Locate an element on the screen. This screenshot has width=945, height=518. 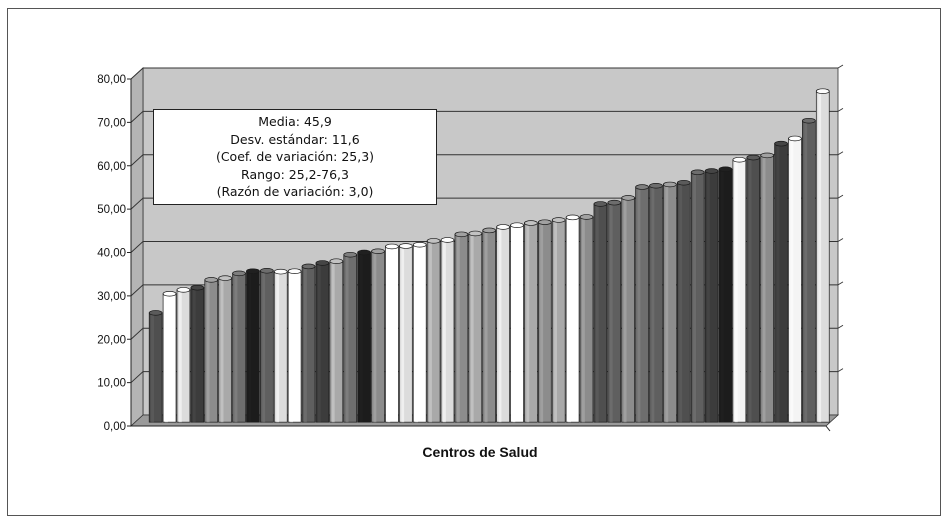
y-tick-label: 60,00 is located at coordinates (111, 167).